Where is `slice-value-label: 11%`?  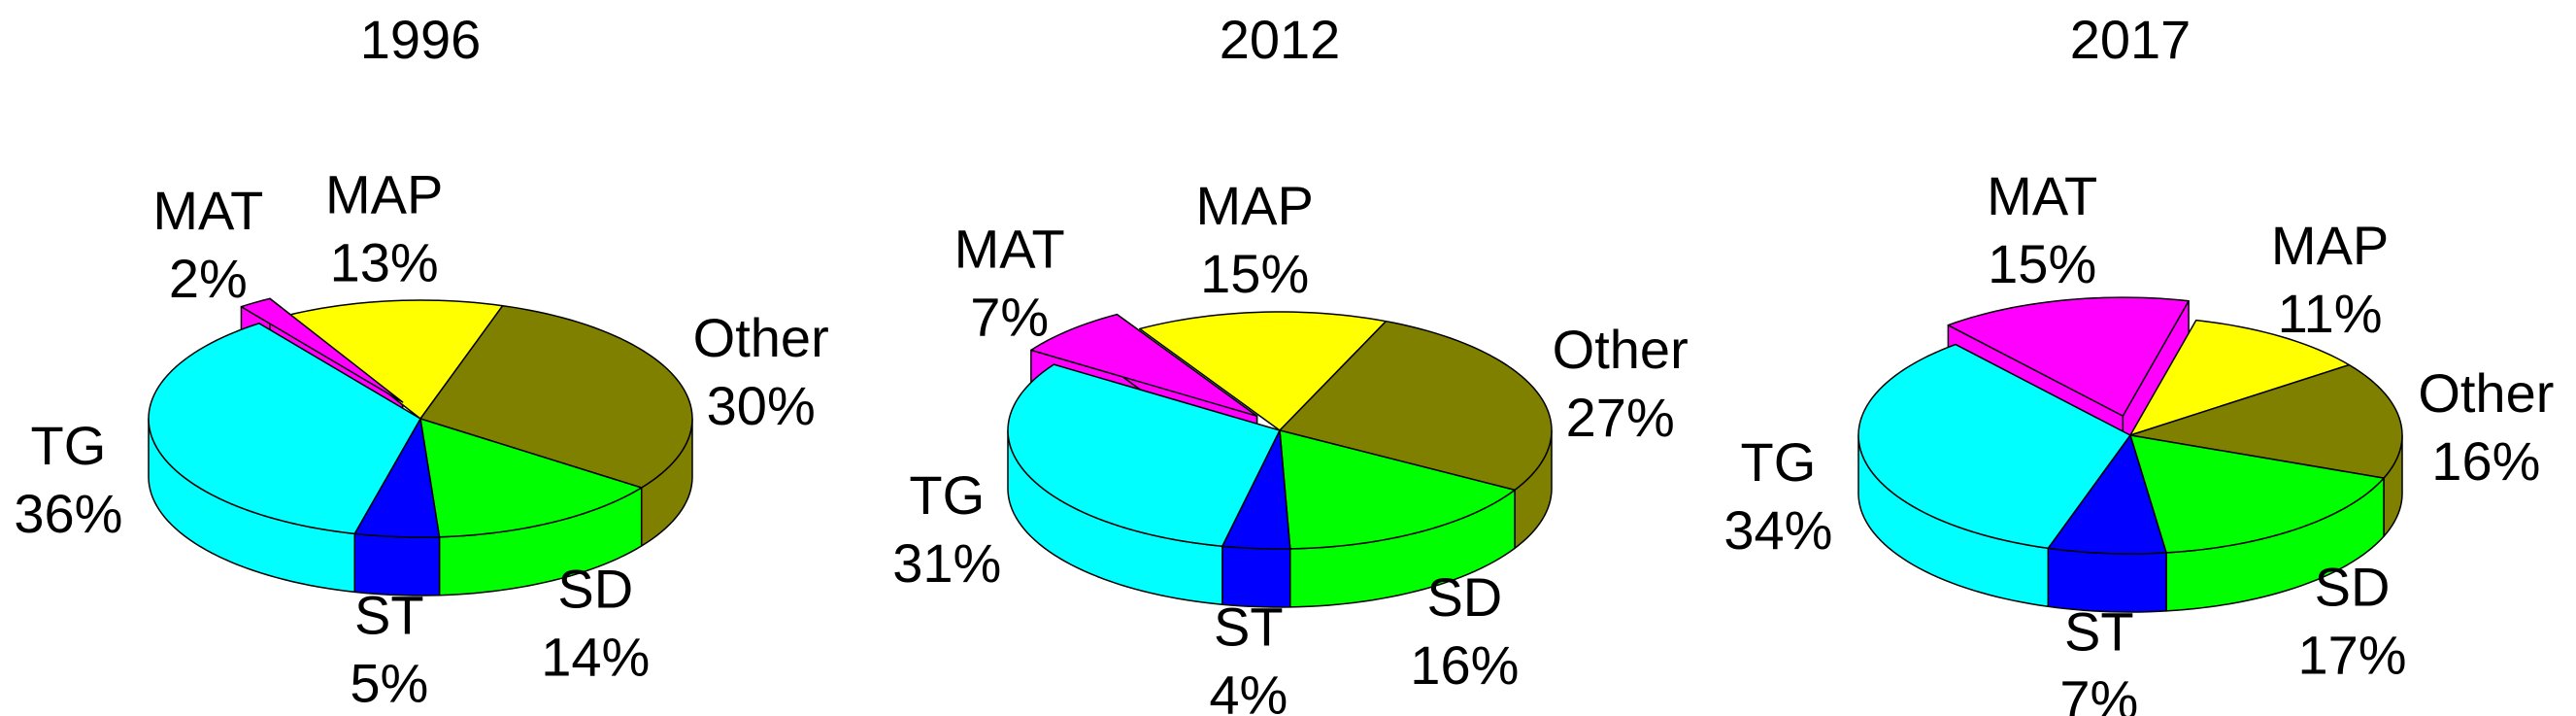 slice-value-label: 11% is located at coordinates (2331, 313).